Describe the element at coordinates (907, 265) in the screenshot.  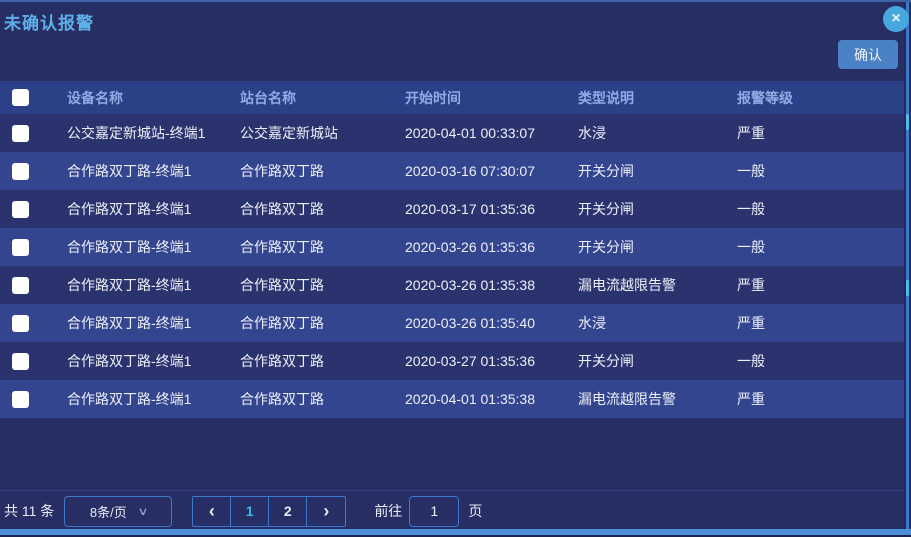
I see `underlying-window-right-edge` at that location.